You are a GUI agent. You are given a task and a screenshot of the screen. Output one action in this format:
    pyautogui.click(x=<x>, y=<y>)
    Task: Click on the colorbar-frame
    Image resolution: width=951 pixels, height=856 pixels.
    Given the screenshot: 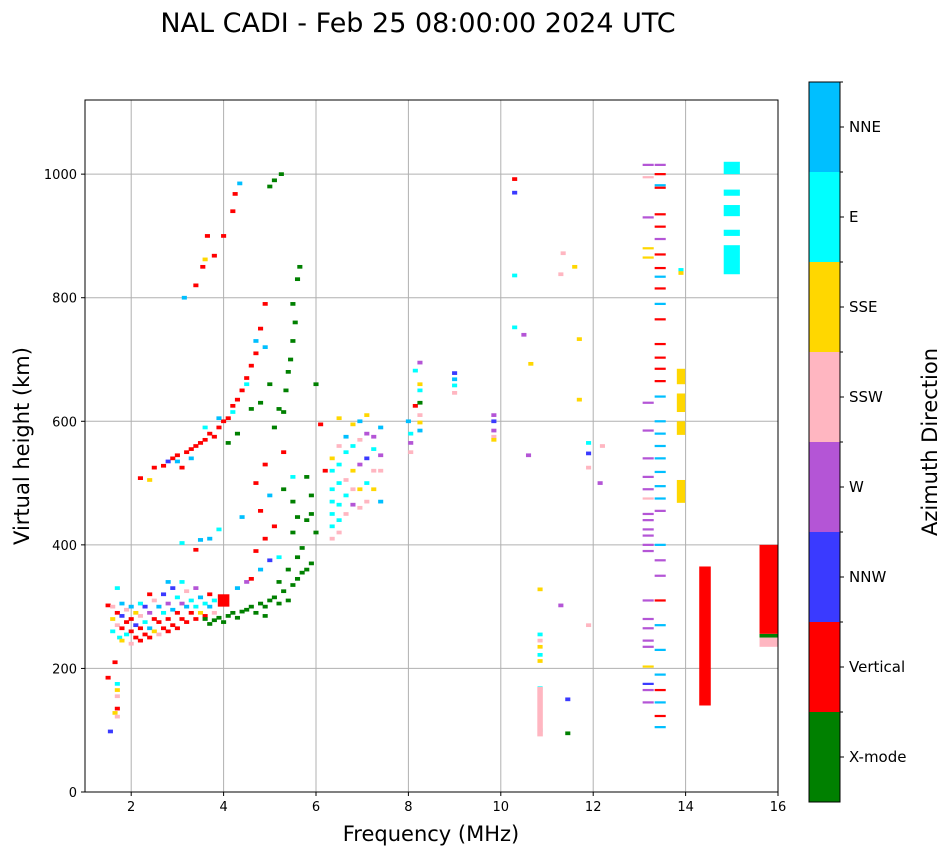 What is the action you would take?
    pyautogui.click(x=824, y=442)
    